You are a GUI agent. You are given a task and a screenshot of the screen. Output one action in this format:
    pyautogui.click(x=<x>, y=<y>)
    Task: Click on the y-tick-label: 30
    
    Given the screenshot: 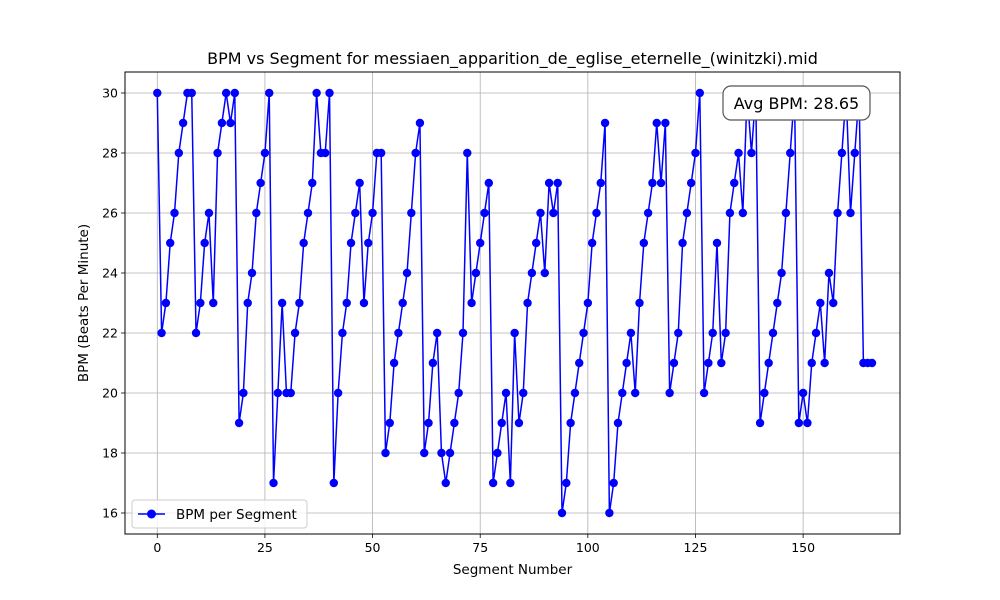 What is the action you would take?
    pyautogui.click(x=110, y=93)
    